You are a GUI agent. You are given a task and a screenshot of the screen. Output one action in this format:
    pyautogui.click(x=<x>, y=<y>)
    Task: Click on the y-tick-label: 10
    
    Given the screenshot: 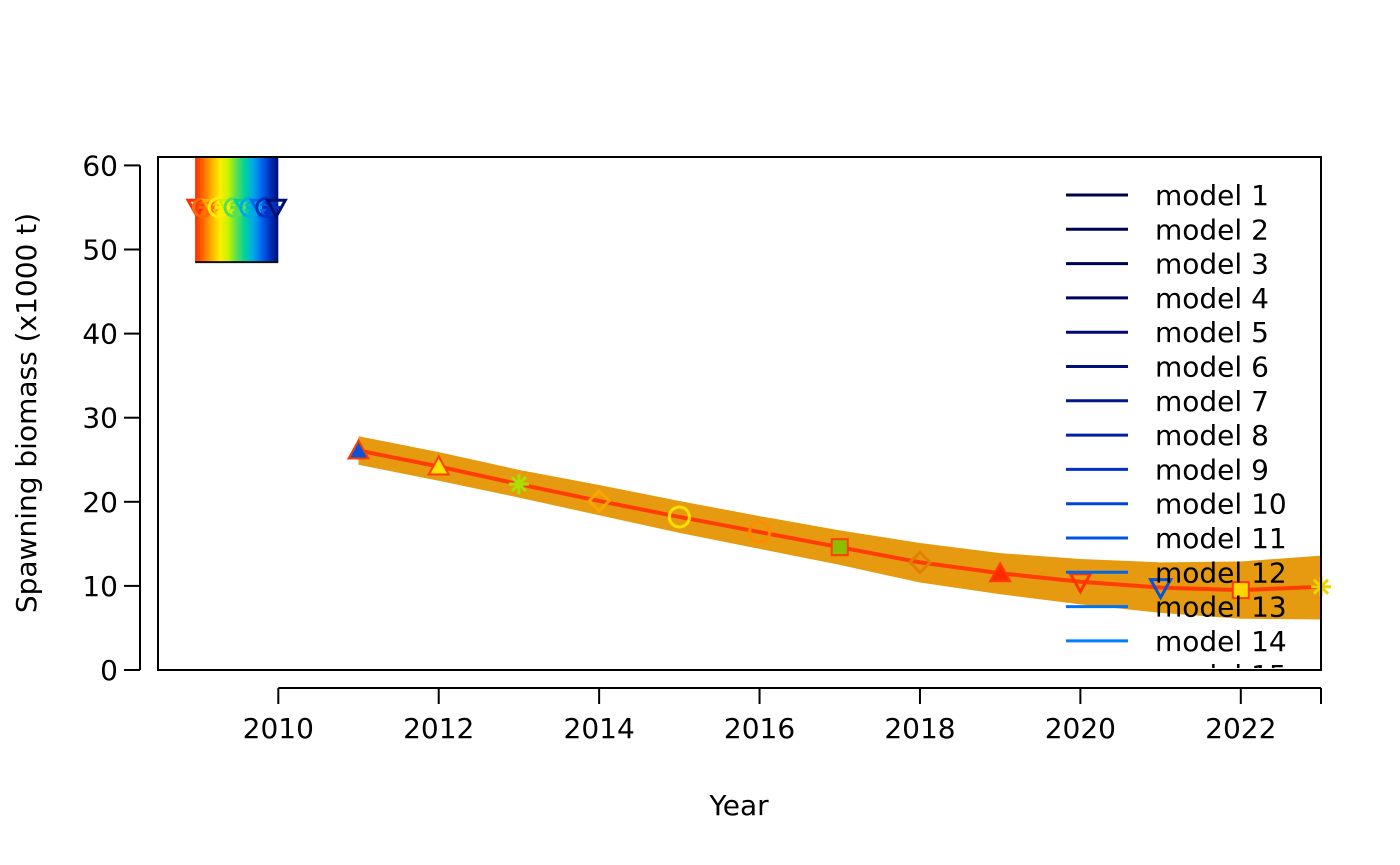 What is the action you would take?
    pyautogui.click(x=100, y=586)
    